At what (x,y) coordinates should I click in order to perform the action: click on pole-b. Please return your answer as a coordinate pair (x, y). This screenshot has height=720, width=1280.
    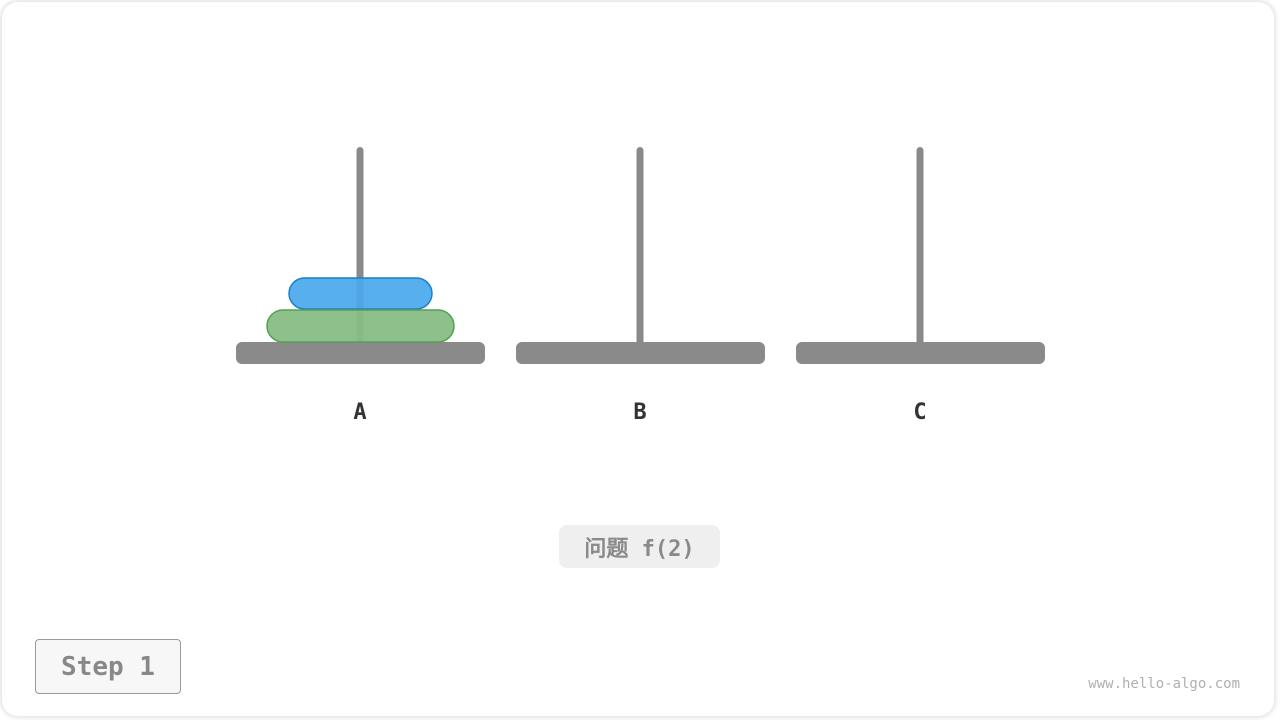
    Looking at the image, I should click on (640, 247).